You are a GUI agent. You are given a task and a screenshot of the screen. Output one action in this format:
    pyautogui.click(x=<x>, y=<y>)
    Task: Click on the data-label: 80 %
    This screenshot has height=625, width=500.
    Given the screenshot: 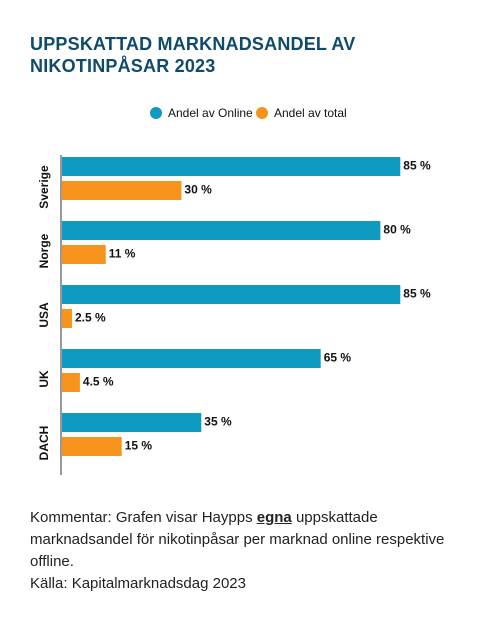 What is the action you would take?
    pyautogui.click(x=397, y=230)
    